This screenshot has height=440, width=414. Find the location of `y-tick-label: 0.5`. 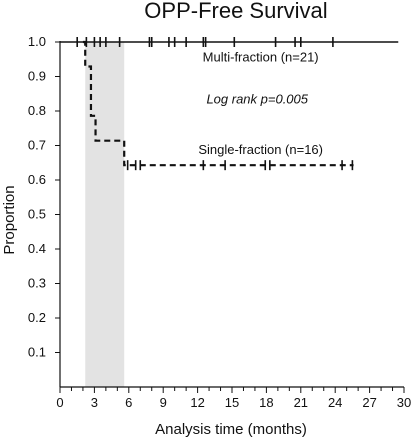

y-tick-label: 0.5 is located at coordinates (37, 214).